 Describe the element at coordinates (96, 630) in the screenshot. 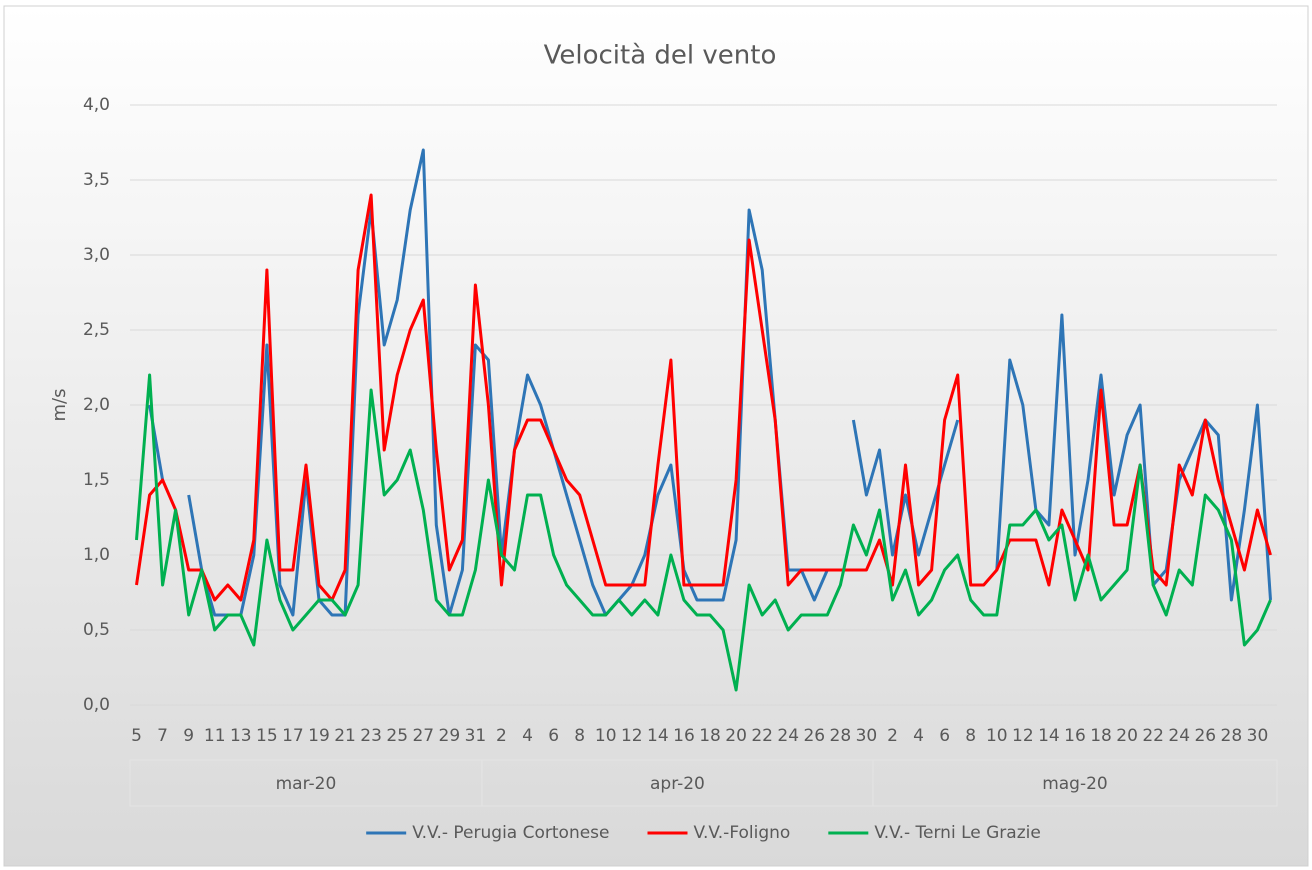

I see `y-tick-label: 0,5` at that location.